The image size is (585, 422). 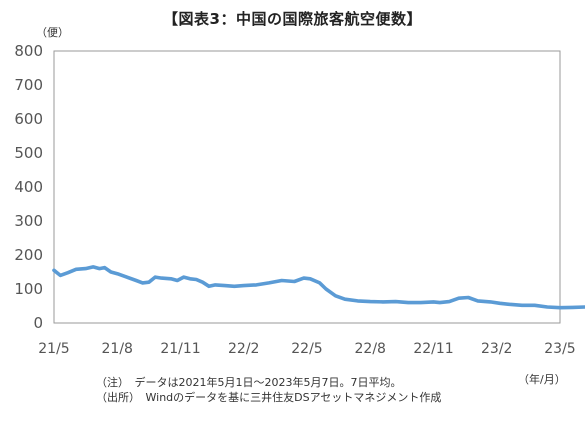 What do you see at coordinates (28, 289) in the screenshot?
I see `y-tick-label: 100` at bounding box center [28, 289].